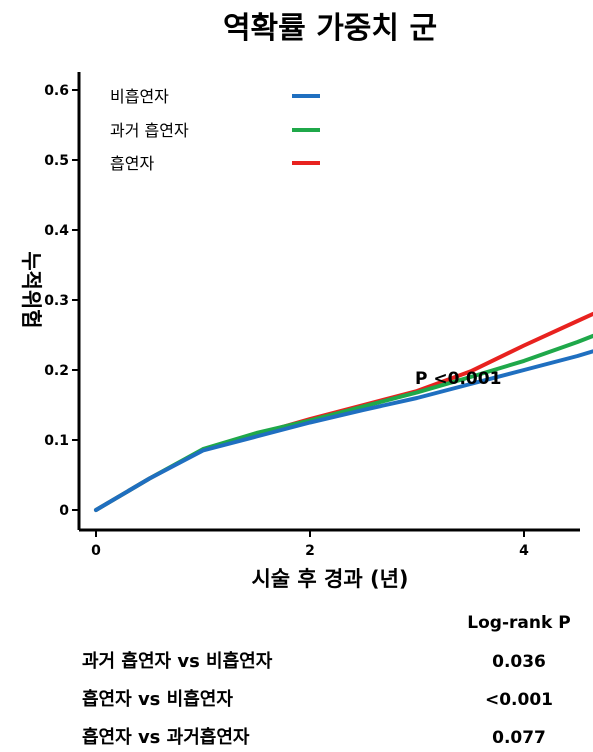  What do you see at coordinates (56, 91) in the screenshot?
I see `y-tick-label: 0.6` at bounding box center [56, 91].